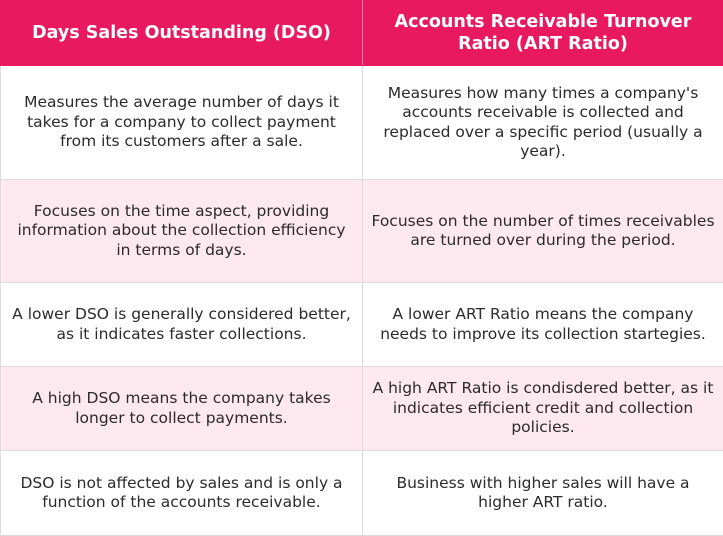 The width and height of the screenshot is (723, 536). Describe the element at coordinates (182, 33) in the screenshot. I see `header-dso: Days Sales Outstanding (DSO)` at that location.